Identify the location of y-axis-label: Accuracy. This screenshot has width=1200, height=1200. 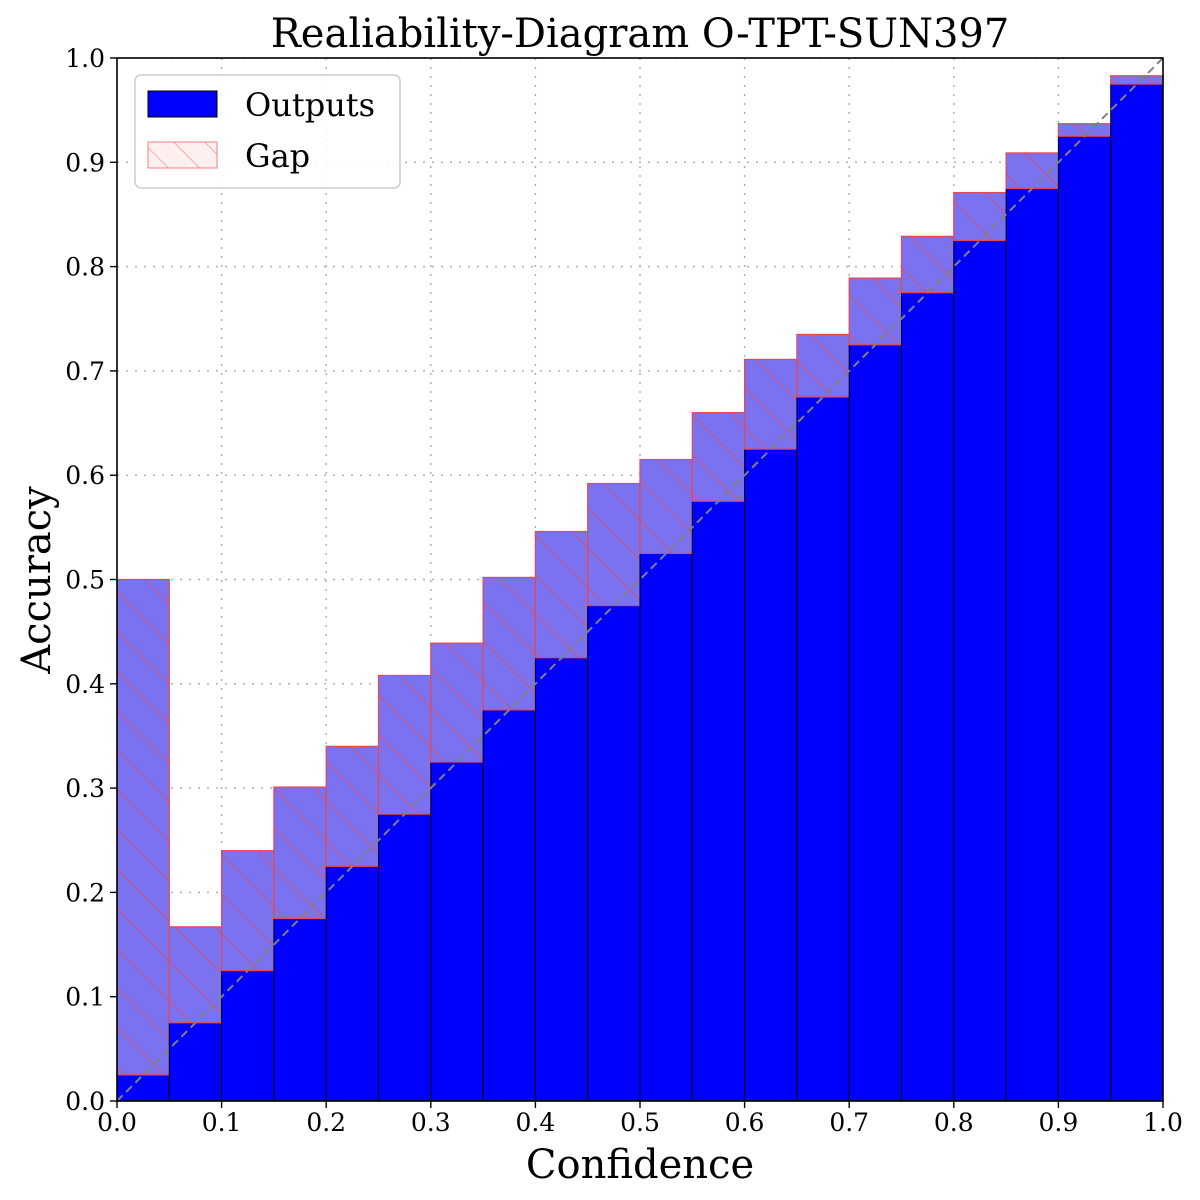
(37, 580).